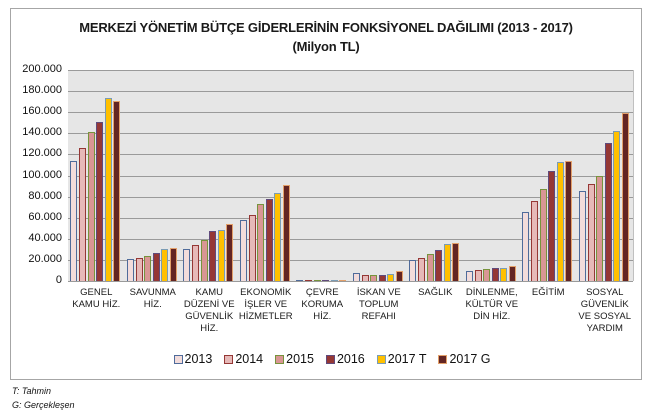 The width and height of the screenshot is (664, 418). What do you see at coordinates (548, 292) in the screenshot?
I see `x-tick-label: EĞİTİM` at bounding box center [548, 292].